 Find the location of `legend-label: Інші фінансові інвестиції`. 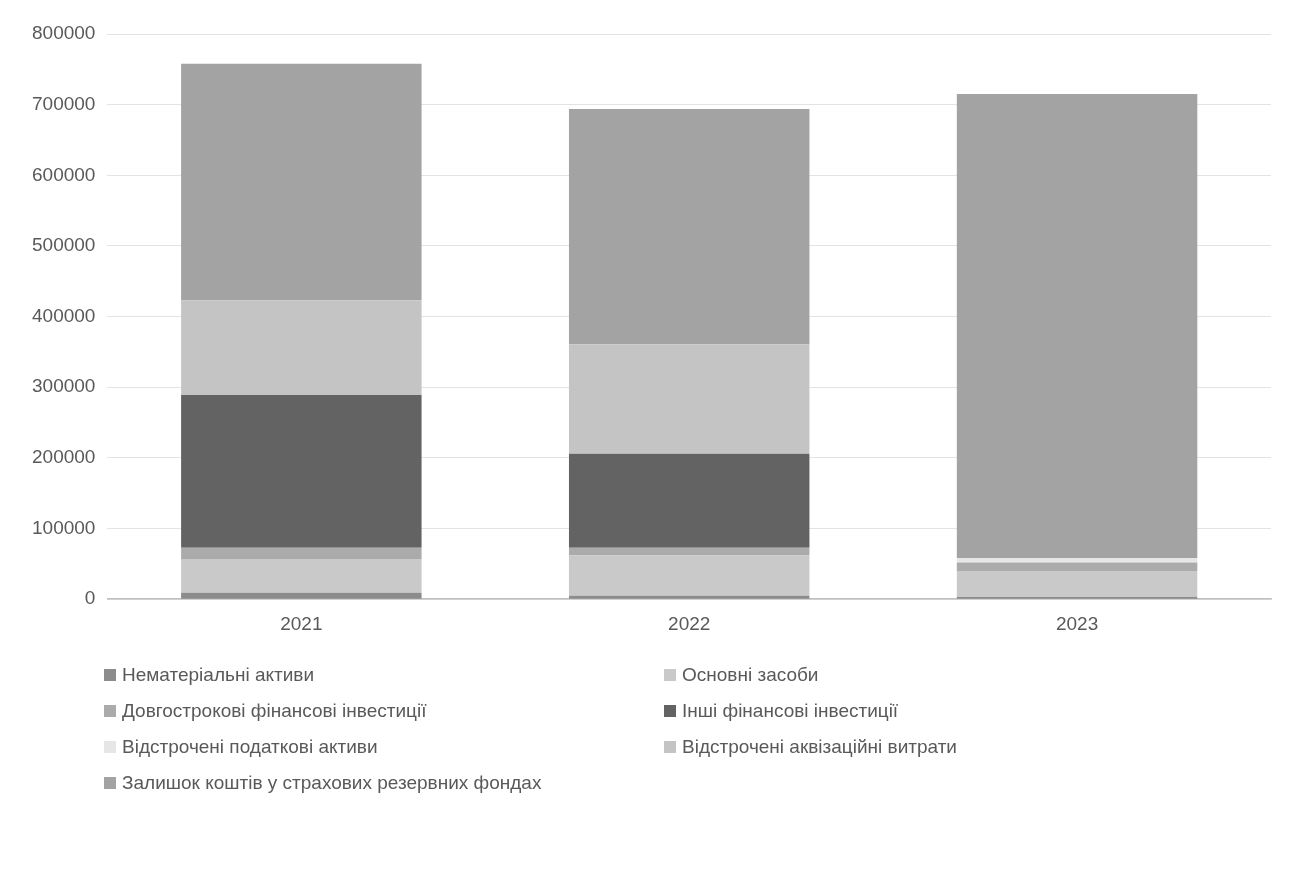

legend-label: Інші фінансові інвестиції is located at coordinates (790, 711).